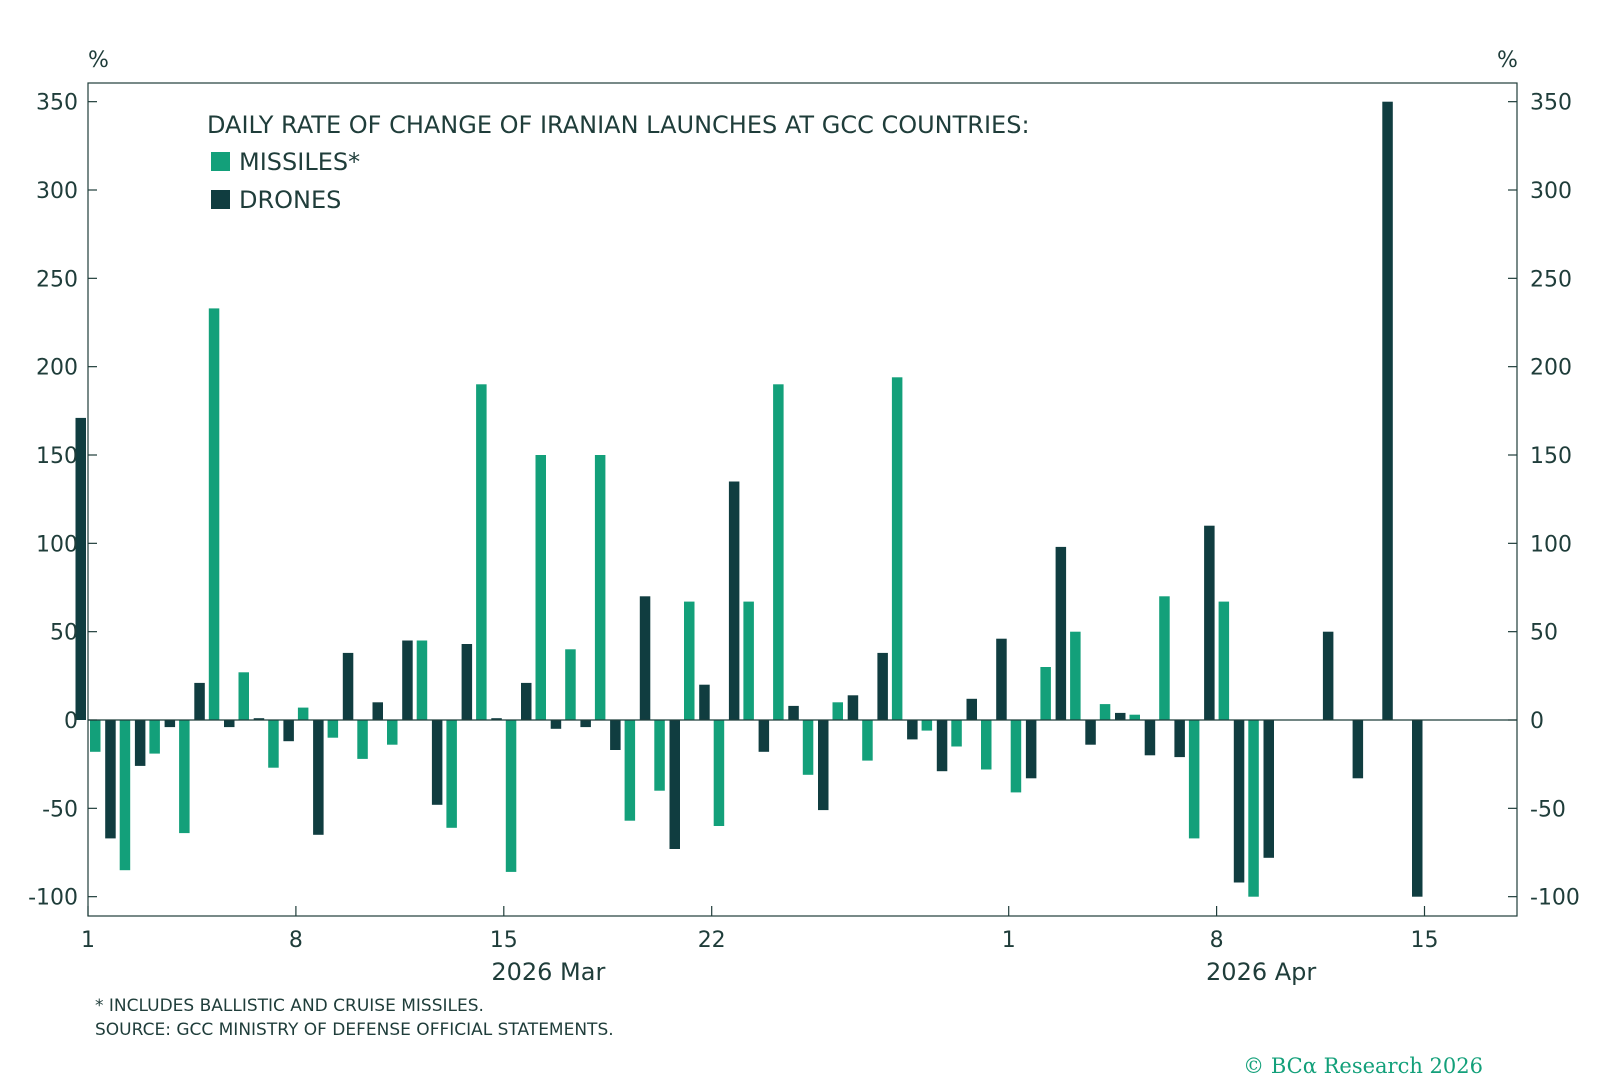  What do you see at coordinates (71, 721) in the screenshot?
I see `y-tick-label-left: 0` at bounding box center [71, 721].